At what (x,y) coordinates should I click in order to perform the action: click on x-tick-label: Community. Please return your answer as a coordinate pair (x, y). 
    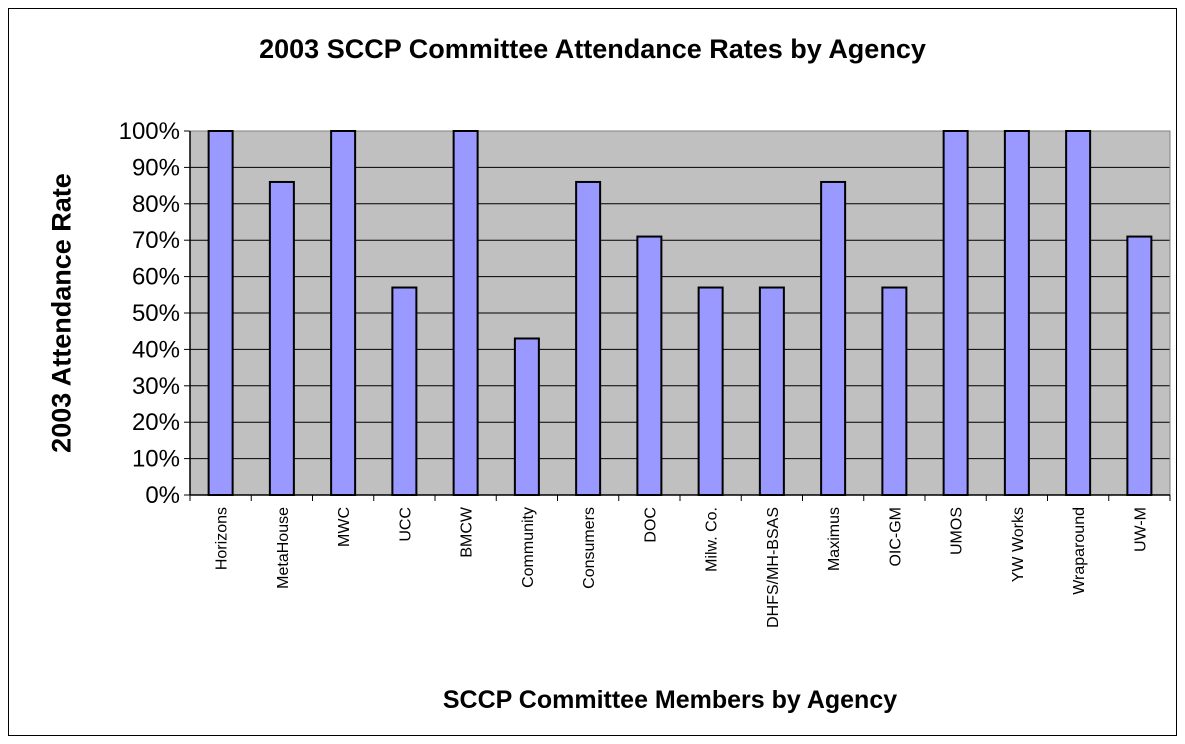
    Looking at the image, I should click on (528, 547).